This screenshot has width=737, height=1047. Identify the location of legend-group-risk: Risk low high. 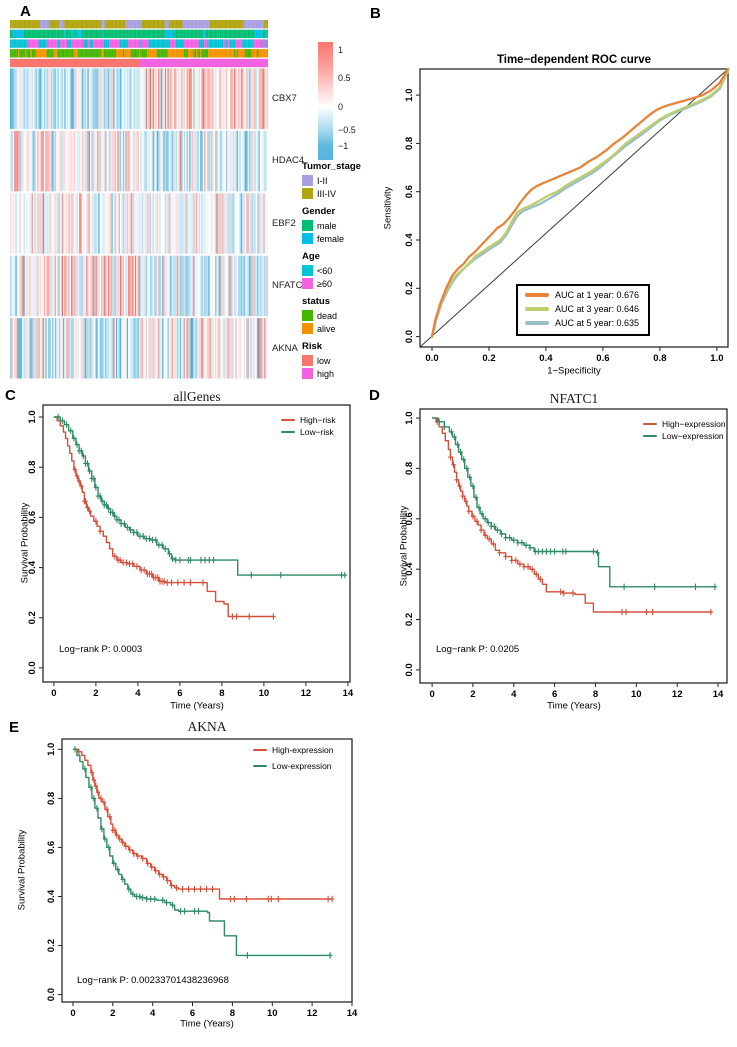
(342, 360).